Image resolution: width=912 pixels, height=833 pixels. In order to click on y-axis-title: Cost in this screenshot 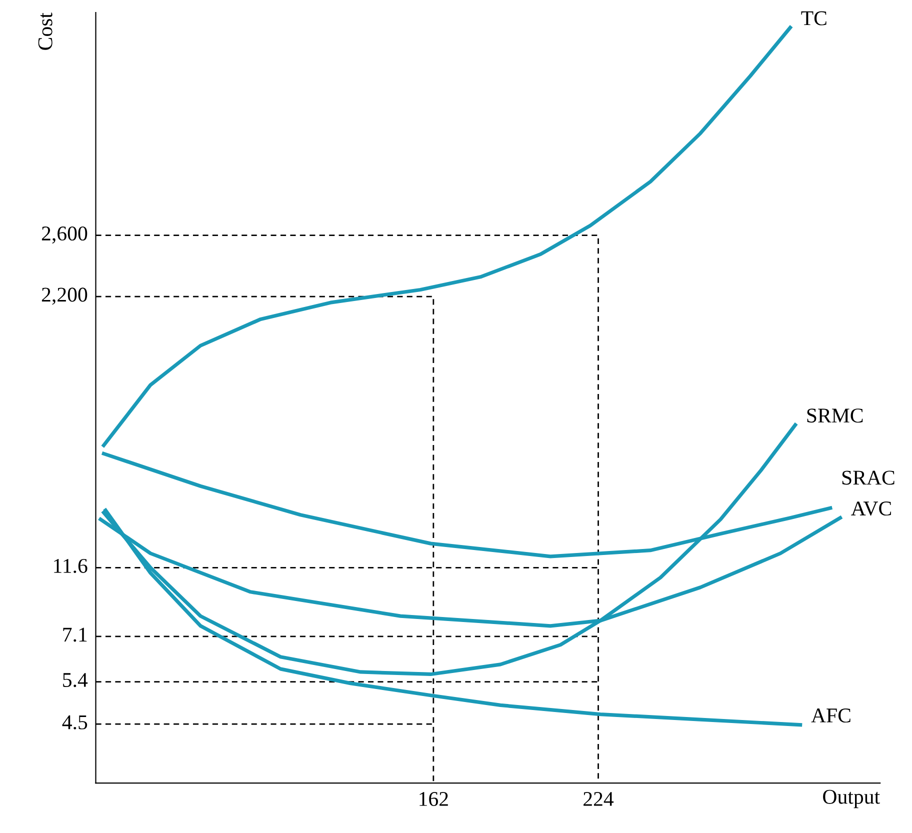, I will do `click(45, 31)`.